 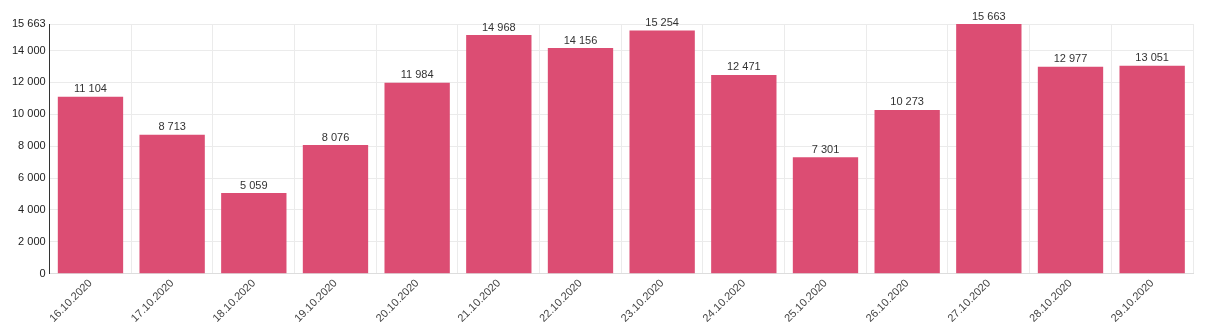 What do you see at coordinates (498, 26) in the screenshot?
I see `data-label: 14 968` at bounding box center [498, 26].